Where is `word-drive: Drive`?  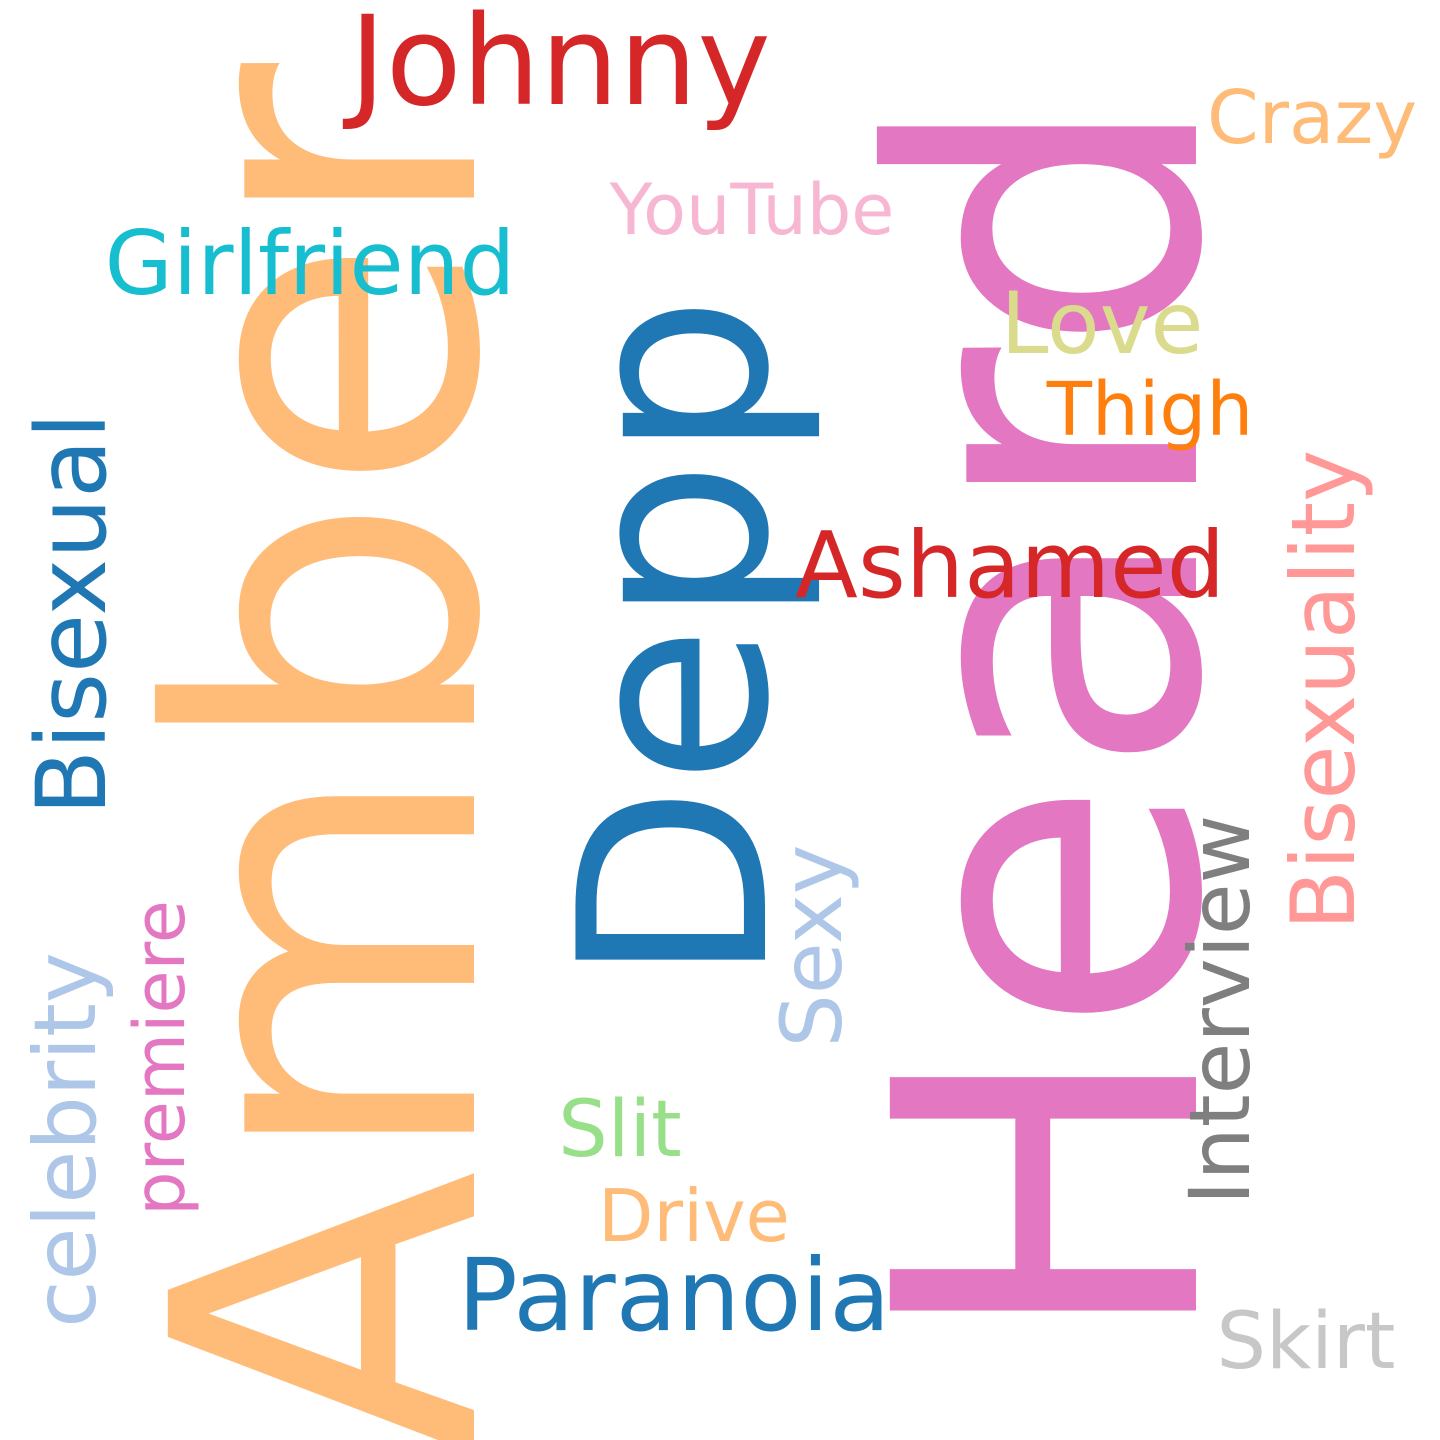
word-drive: Drive is located at coordinates (694, 1216).